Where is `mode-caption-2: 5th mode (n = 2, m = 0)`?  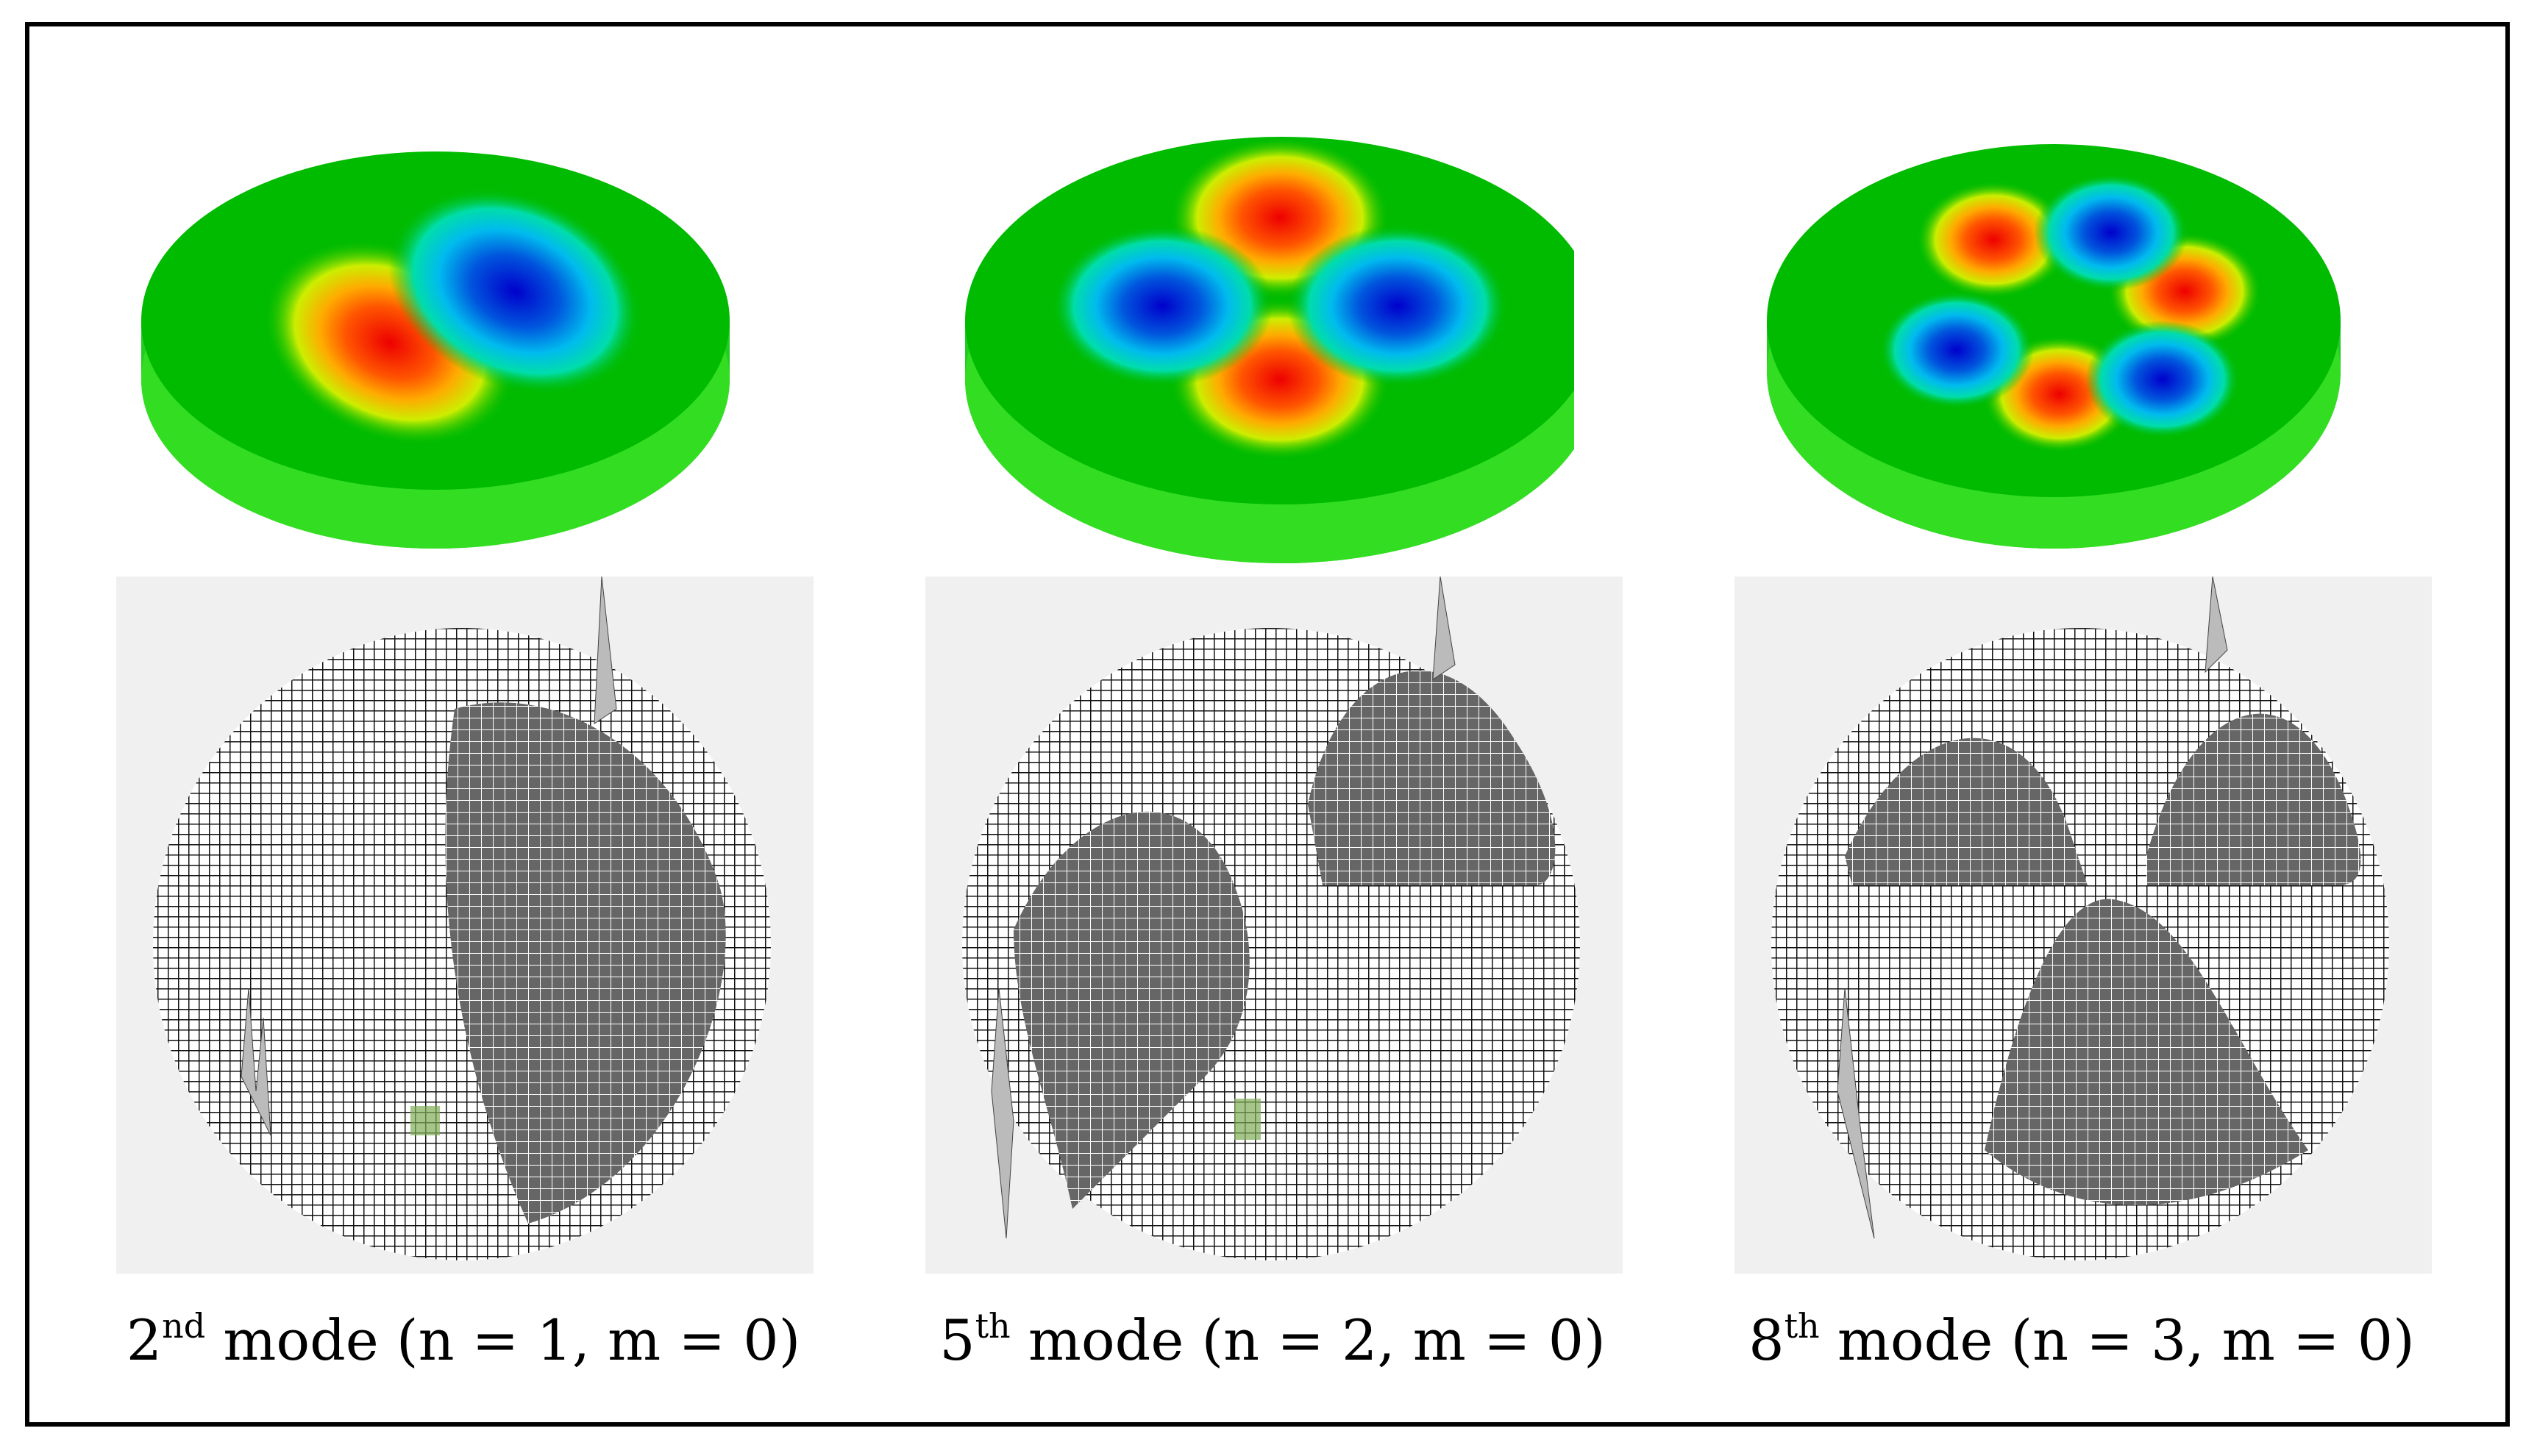 mode-caption-2: 5th mode (n = 2, m = 0) is located at coordinates (1272, 1339).